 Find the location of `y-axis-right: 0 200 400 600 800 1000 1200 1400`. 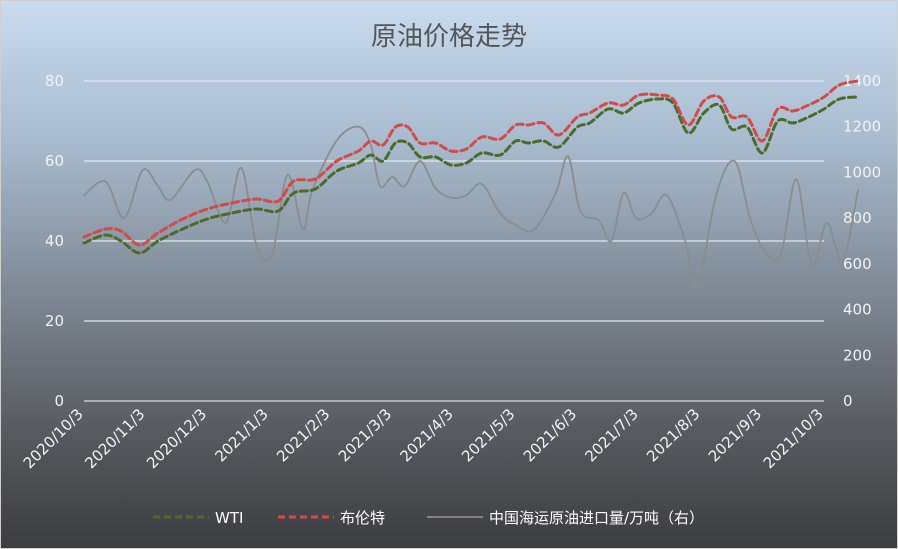

y-axis-right: 0 200 400 600 800 1000 1200 1400 is located at coordinates (862, 241).